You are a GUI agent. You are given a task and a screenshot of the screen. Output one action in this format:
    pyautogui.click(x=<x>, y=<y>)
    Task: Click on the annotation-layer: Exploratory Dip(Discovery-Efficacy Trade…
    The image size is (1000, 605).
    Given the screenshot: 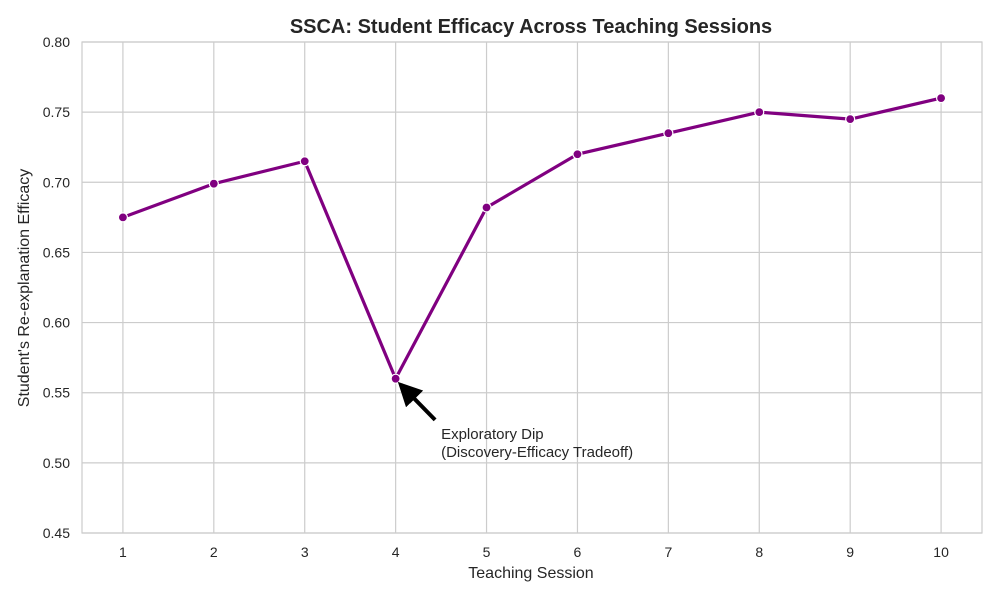 What is the action you would take?
    pyautogui.click(x=515, y=421)
    